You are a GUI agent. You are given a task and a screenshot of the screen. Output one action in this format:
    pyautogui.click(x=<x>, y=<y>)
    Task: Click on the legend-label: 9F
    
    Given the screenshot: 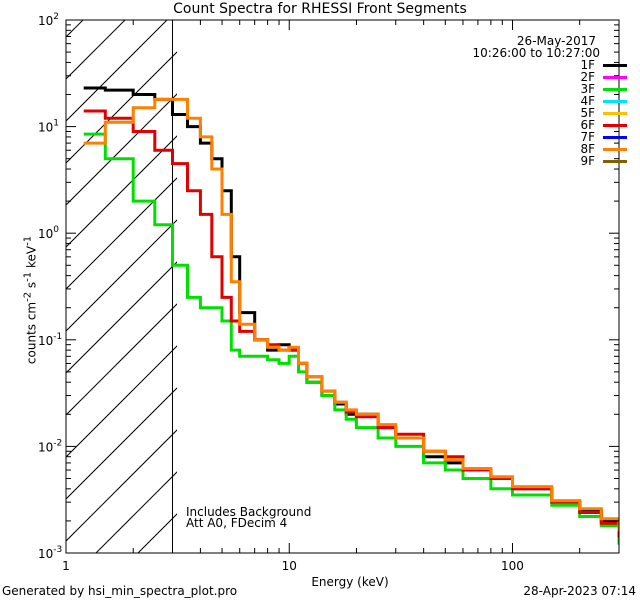 What is the action you would take?
    pyautogui.click(x=587, y=161)
    